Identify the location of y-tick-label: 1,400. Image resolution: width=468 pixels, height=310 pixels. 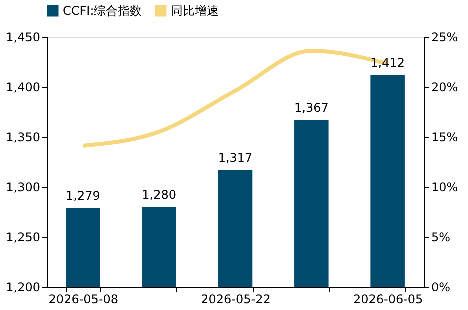
(23, 87).